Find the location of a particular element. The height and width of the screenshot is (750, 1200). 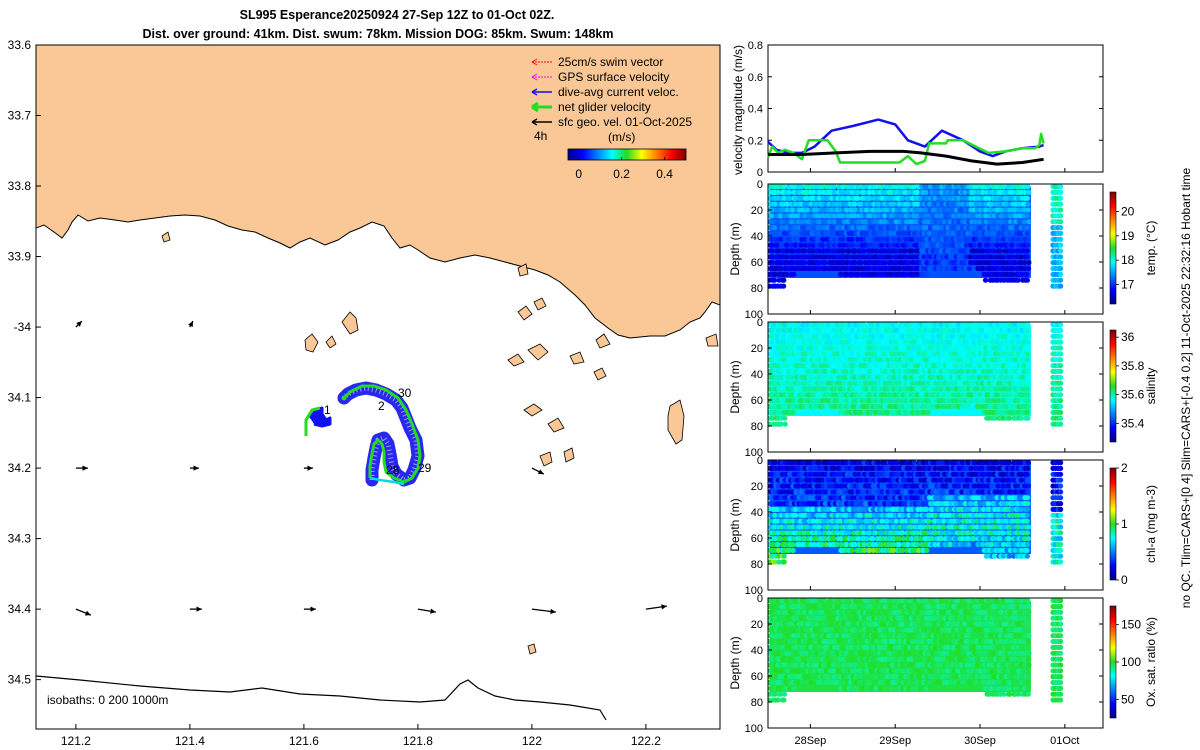

depth-tick-label: 80 is located at coordinates (757, 289).